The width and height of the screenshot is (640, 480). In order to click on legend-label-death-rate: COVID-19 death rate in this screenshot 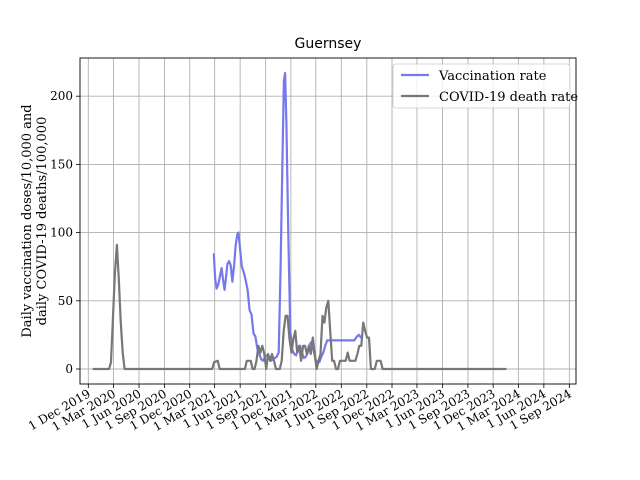, I will do `click(508, 97)`.